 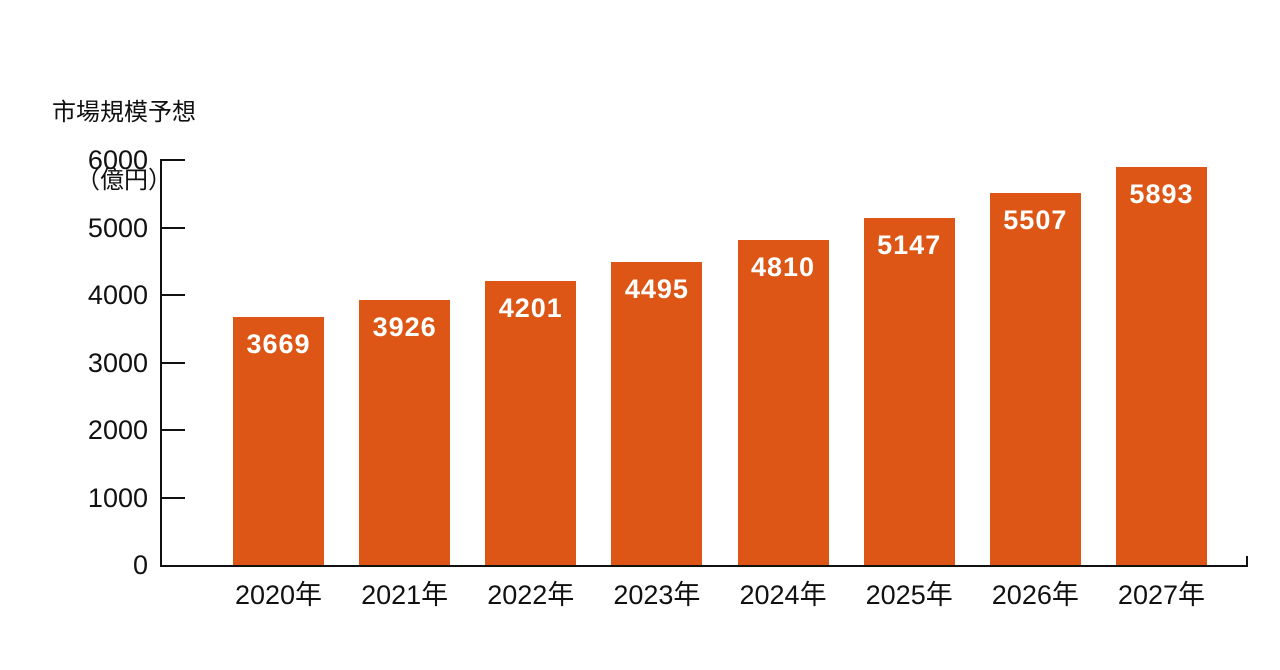 I want to click on bar-2027年: 5893, so click(x=1161, y=366).